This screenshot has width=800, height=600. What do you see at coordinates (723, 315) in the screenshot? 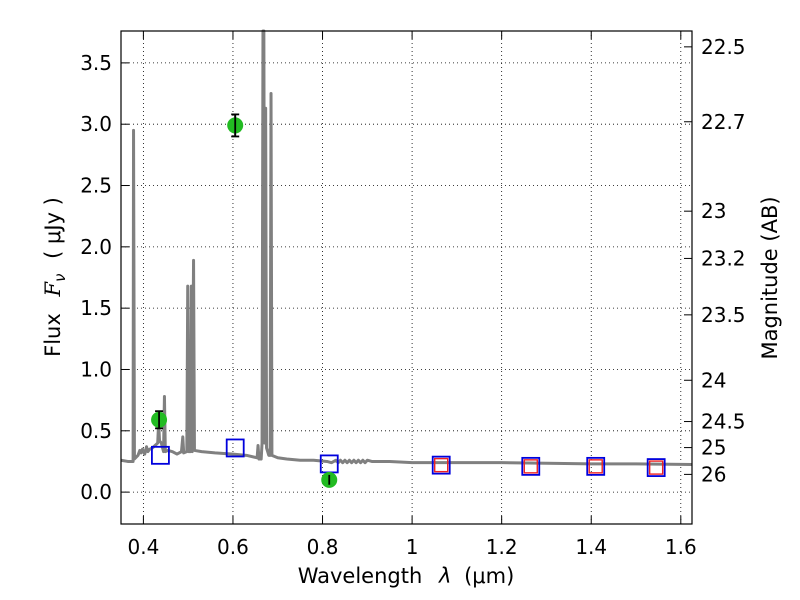
I see `magnitude-tick-label: 23.5` at bounding box center [723, 315].